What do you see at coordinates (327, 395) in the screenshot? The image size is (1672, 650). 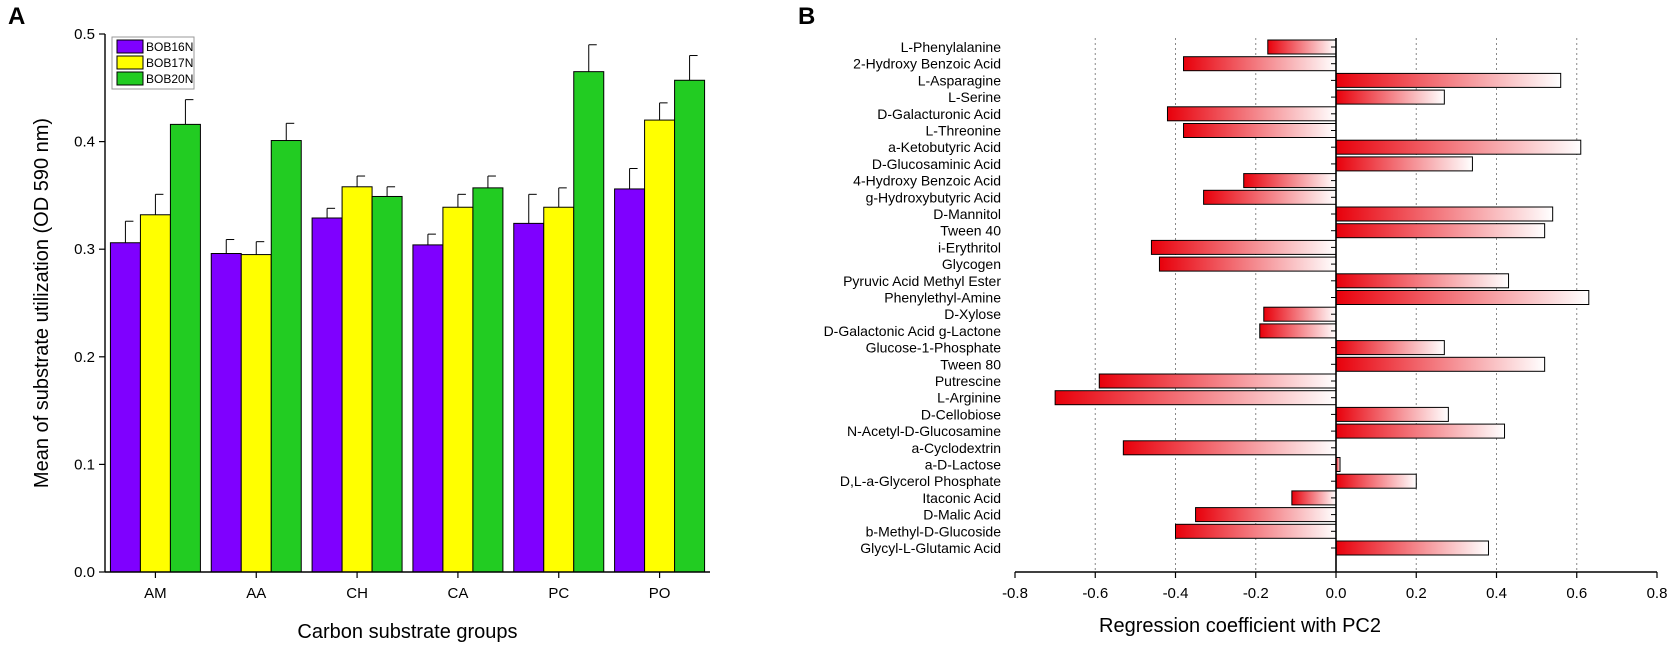 I see `bar-BOB16N-CH` at bounding box center [327, 395].